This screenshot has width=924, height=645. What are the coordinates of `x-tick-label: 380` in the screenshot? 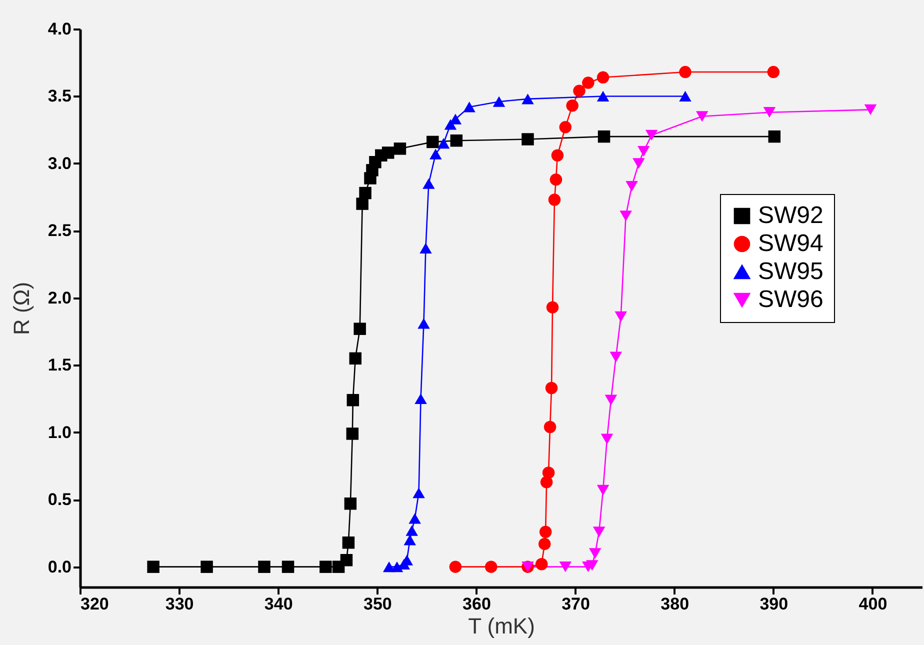 It's located at (675, 604).